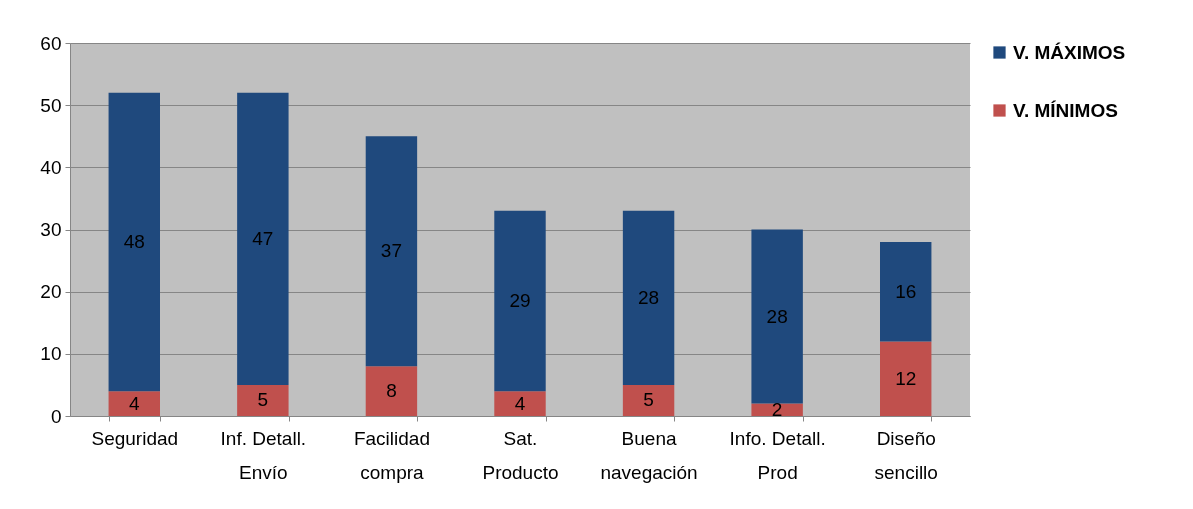 The image size is (1193, 509). What do you see at coordinates (51, 105) in the screenshot?
I see `y-tick-label: 50` at bounding box center [51, 105].